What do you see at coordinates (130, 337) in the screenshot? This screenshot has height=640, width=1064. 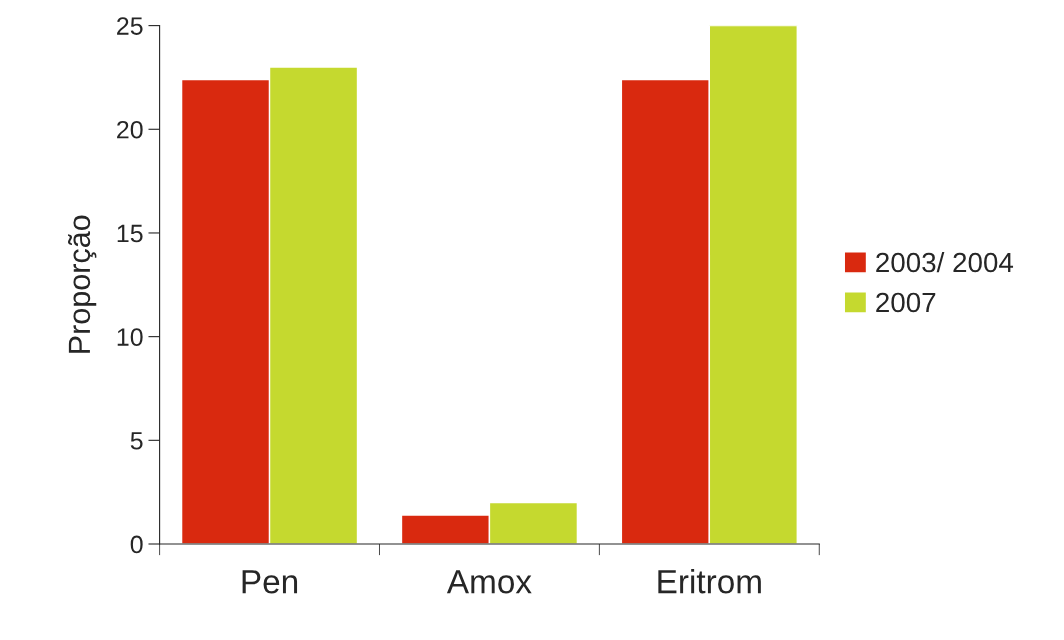 I see `y-tick-label: 10` at bounding box center [130, 337].